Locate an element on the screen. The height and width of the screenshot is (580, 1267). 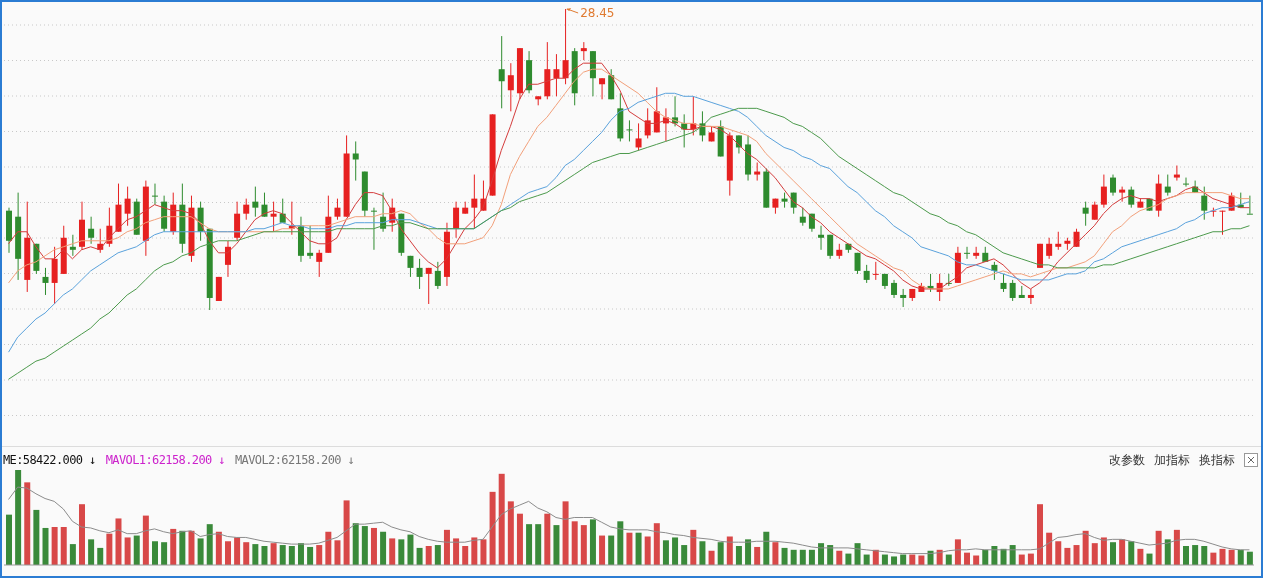
text: 加指标 is located at coordinates (1172, 460).